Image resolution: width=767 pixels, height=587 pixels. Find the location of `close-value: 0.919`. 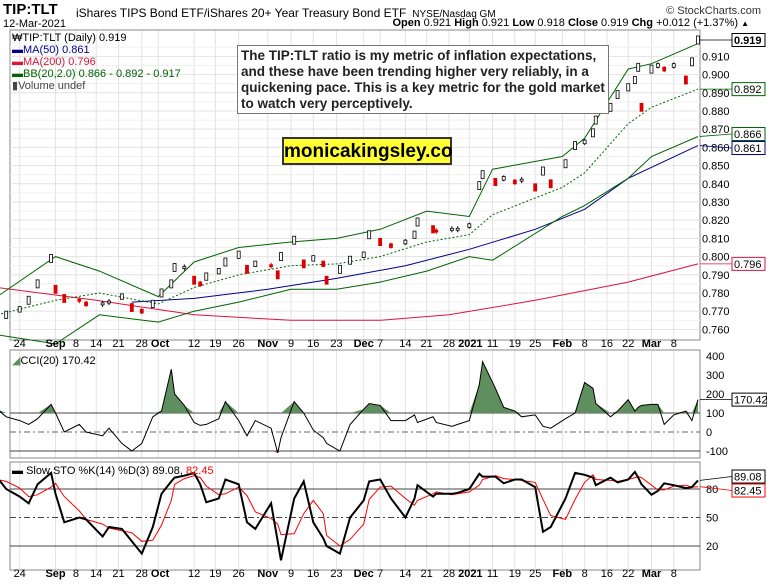

close-value: 0.919 is located at coordinates (615, 23).